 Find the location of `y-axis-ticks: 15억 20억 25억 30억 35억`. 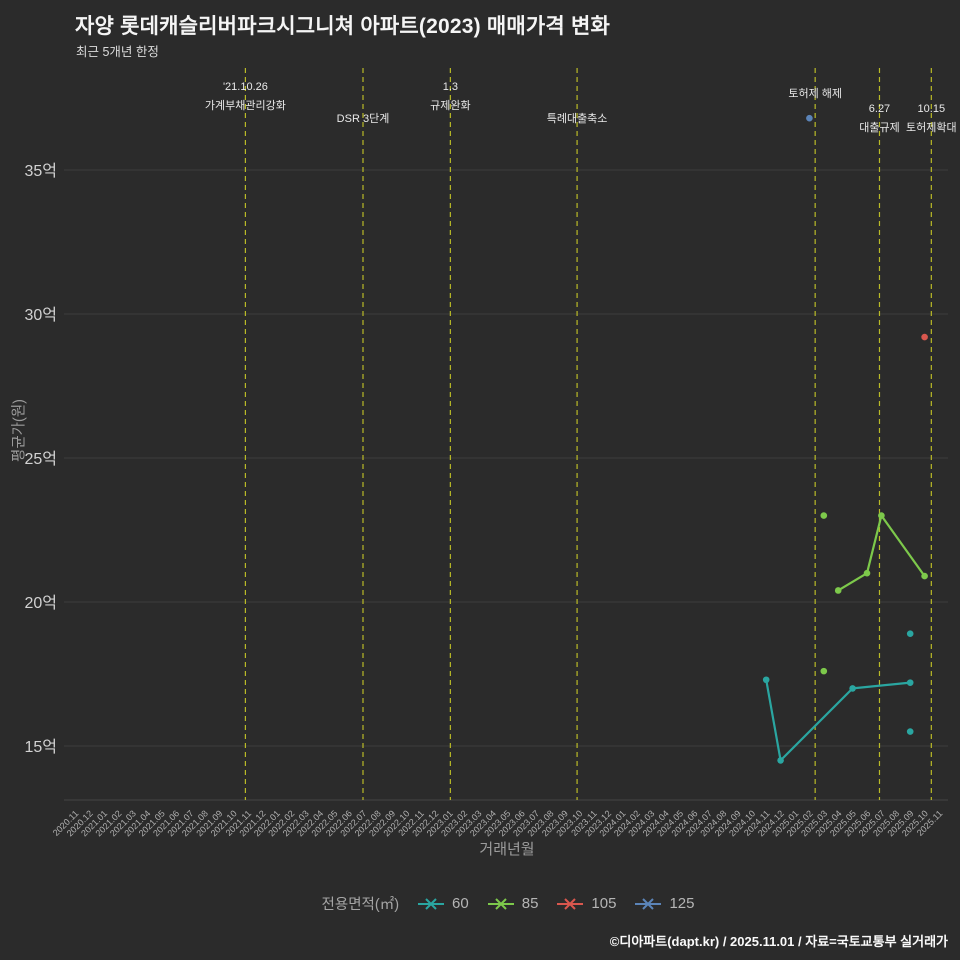

y-axis-ticks: 15억 20억 25억 30억 35억 is located at coordinates (40, 459).